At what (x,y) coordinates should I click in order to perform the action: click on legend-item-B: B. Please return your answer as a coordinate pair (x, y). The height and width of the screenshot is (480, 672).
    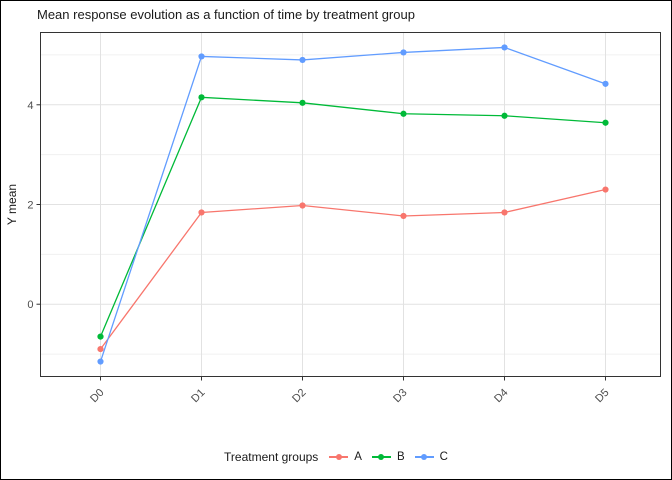
    Looking at the image, I should click on (388, 457).